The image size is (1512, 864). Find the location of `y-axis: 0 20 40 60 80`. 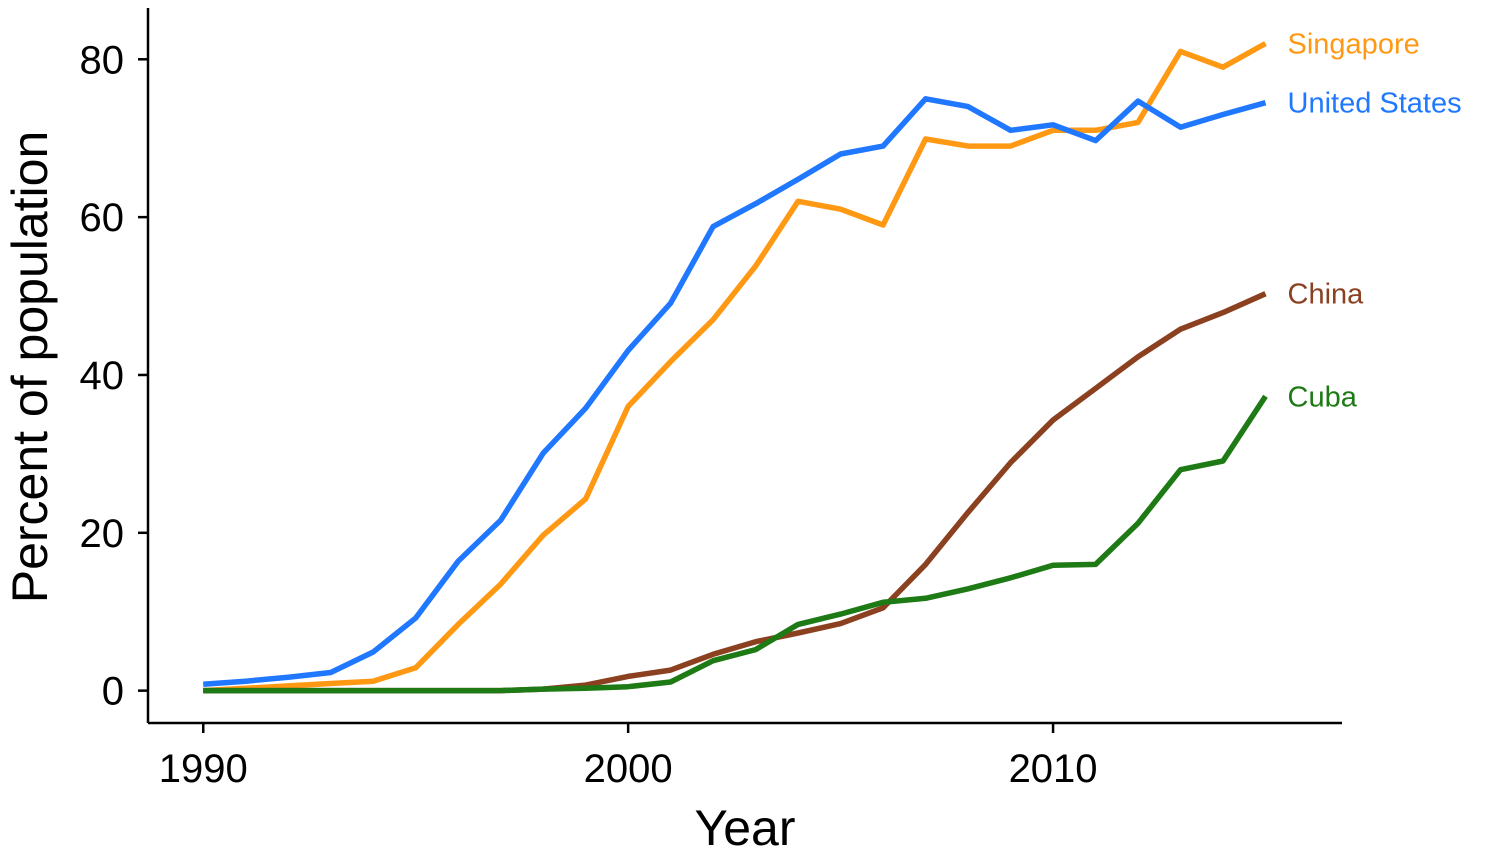

y-axis: 0 20 40 60 80 is located at coordinates (115, 365).